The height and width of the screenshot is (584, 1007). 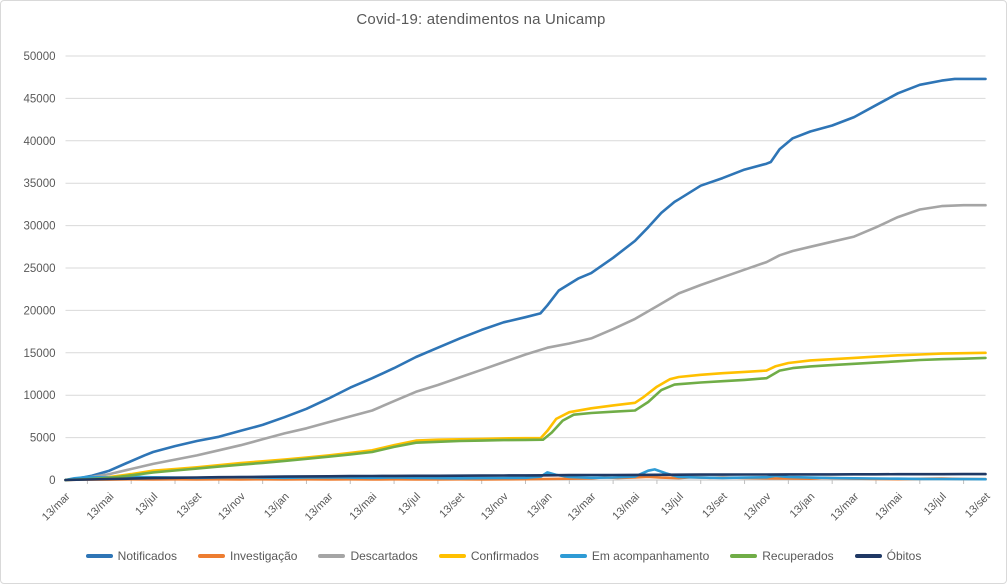 What do you see at coordinates (232, 506) in the screenshot?
I see `x-axis-label-4-13/nov: 13/nov` at bounding box center [232, 506].